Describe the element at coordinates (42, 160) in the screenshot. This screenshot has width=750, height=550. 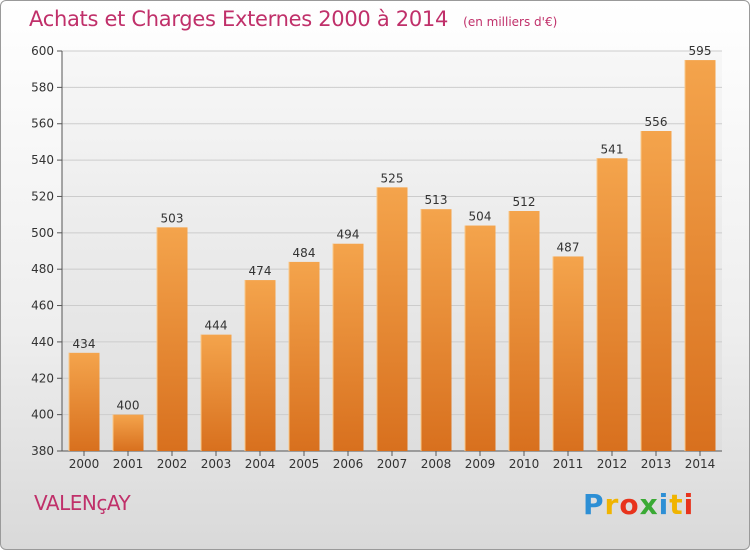
I see `y-tick-label: 540` at that location.